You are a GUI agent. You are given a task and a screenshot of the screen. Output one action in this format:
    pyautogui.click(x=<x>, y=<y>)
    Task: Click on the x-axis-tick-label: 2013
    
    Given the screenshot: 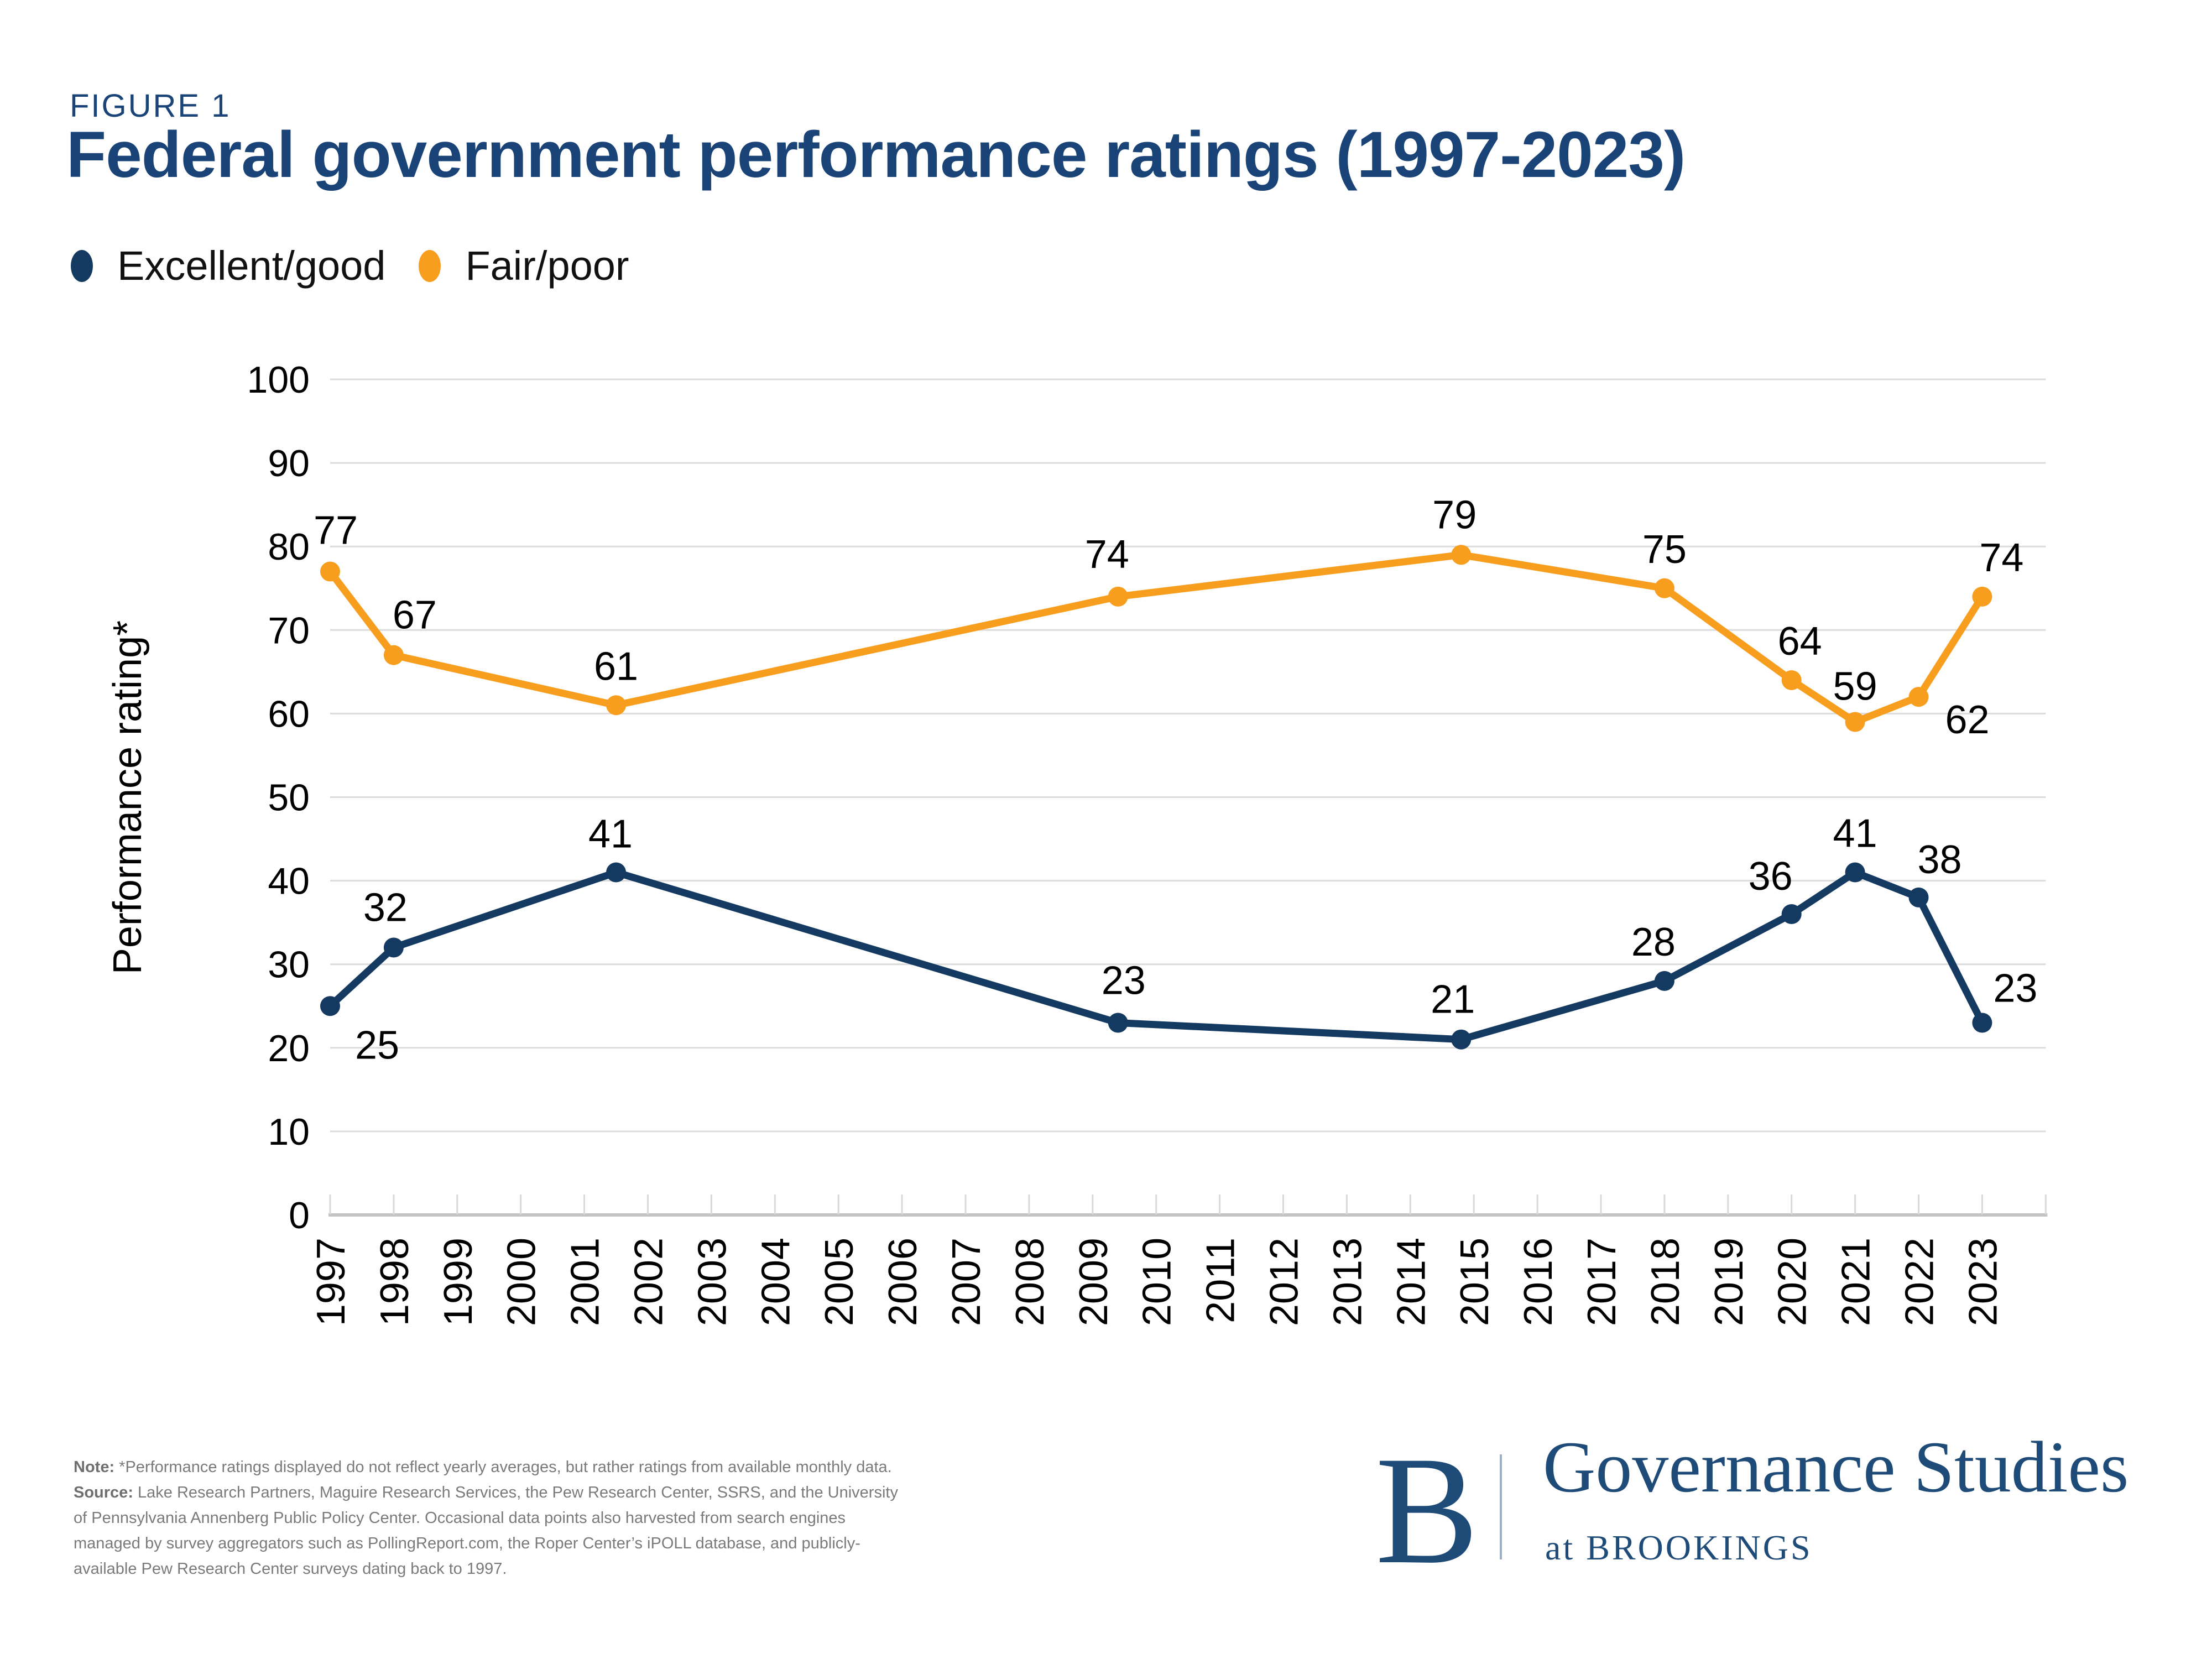 What is the action you would take?
    pyautogui.click(x=1348, y=1282)
    